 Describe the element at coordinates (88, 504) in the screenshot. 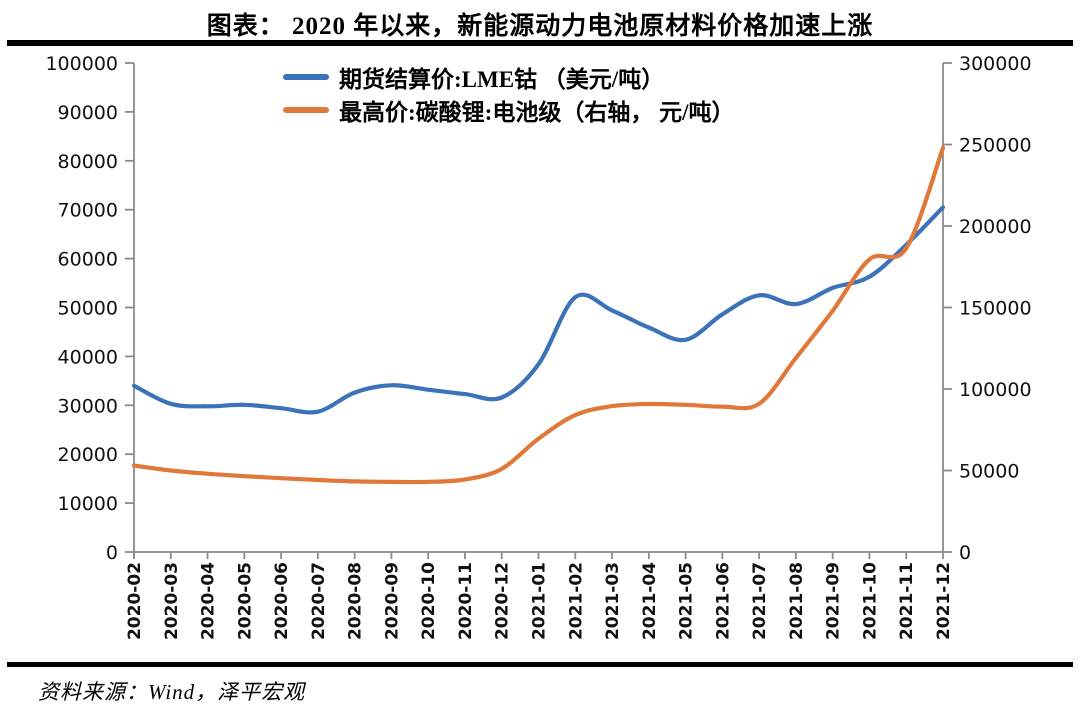

I see `y-axis-left-tick-label: 10000` at that location.